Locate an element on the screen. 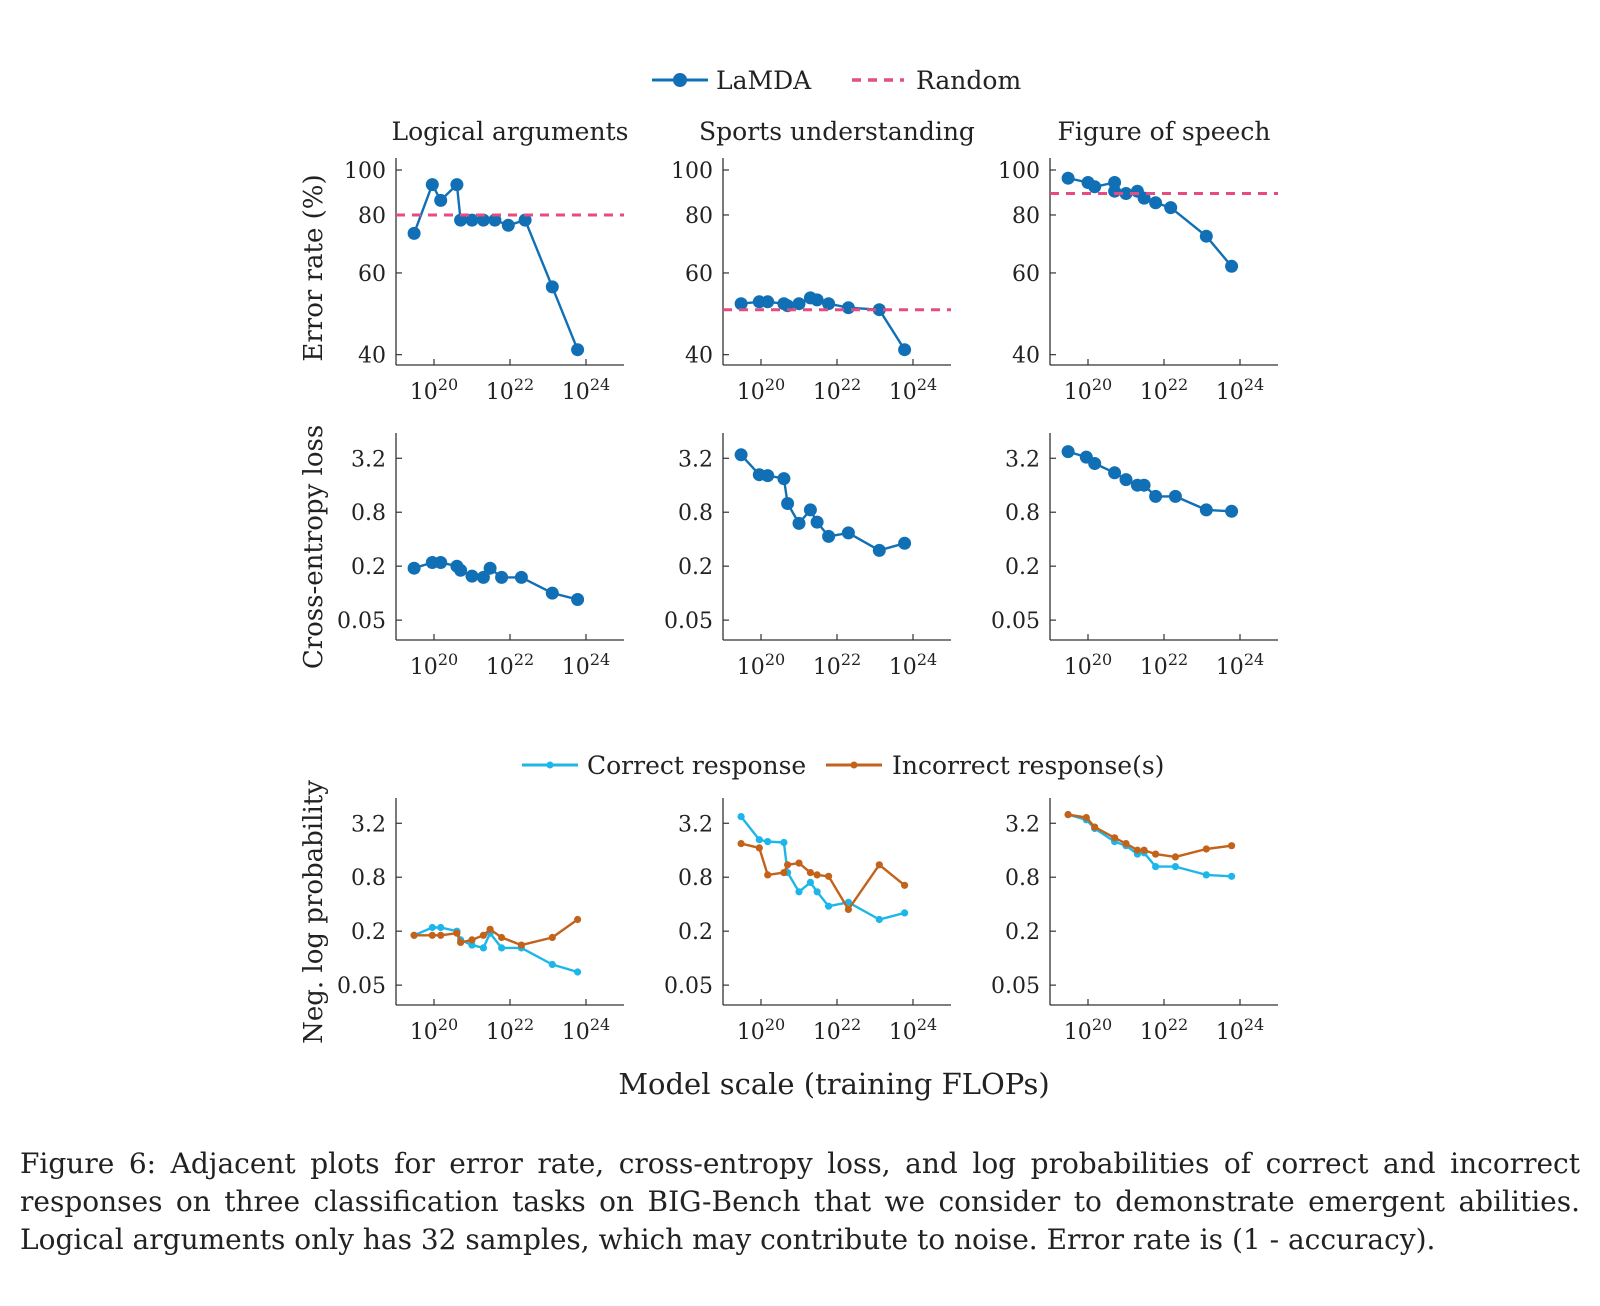  legend-random-label: Random is located at coordinates (968, 80).